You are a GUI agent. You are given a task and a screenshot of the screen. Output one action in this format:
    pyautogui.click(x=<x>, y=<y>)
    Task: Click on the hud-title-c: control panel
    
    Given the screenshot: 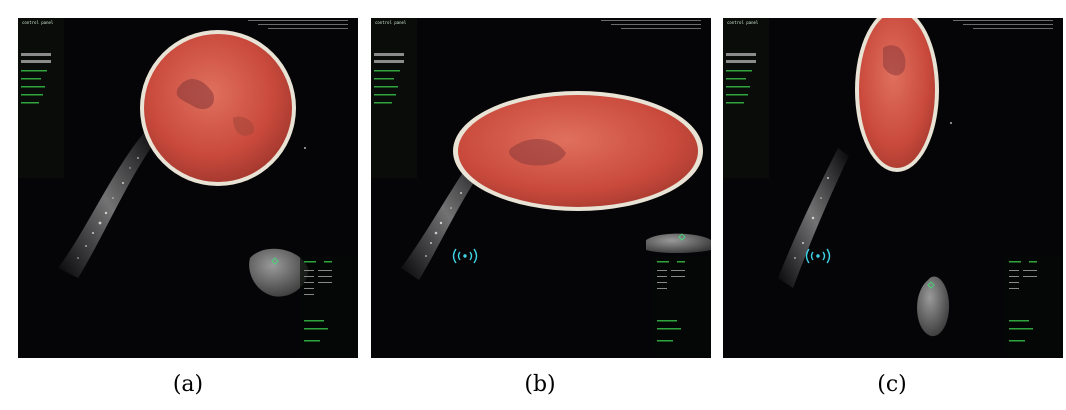 What is the action you would take?
    pyautogui.click(x=743, y=22)
    